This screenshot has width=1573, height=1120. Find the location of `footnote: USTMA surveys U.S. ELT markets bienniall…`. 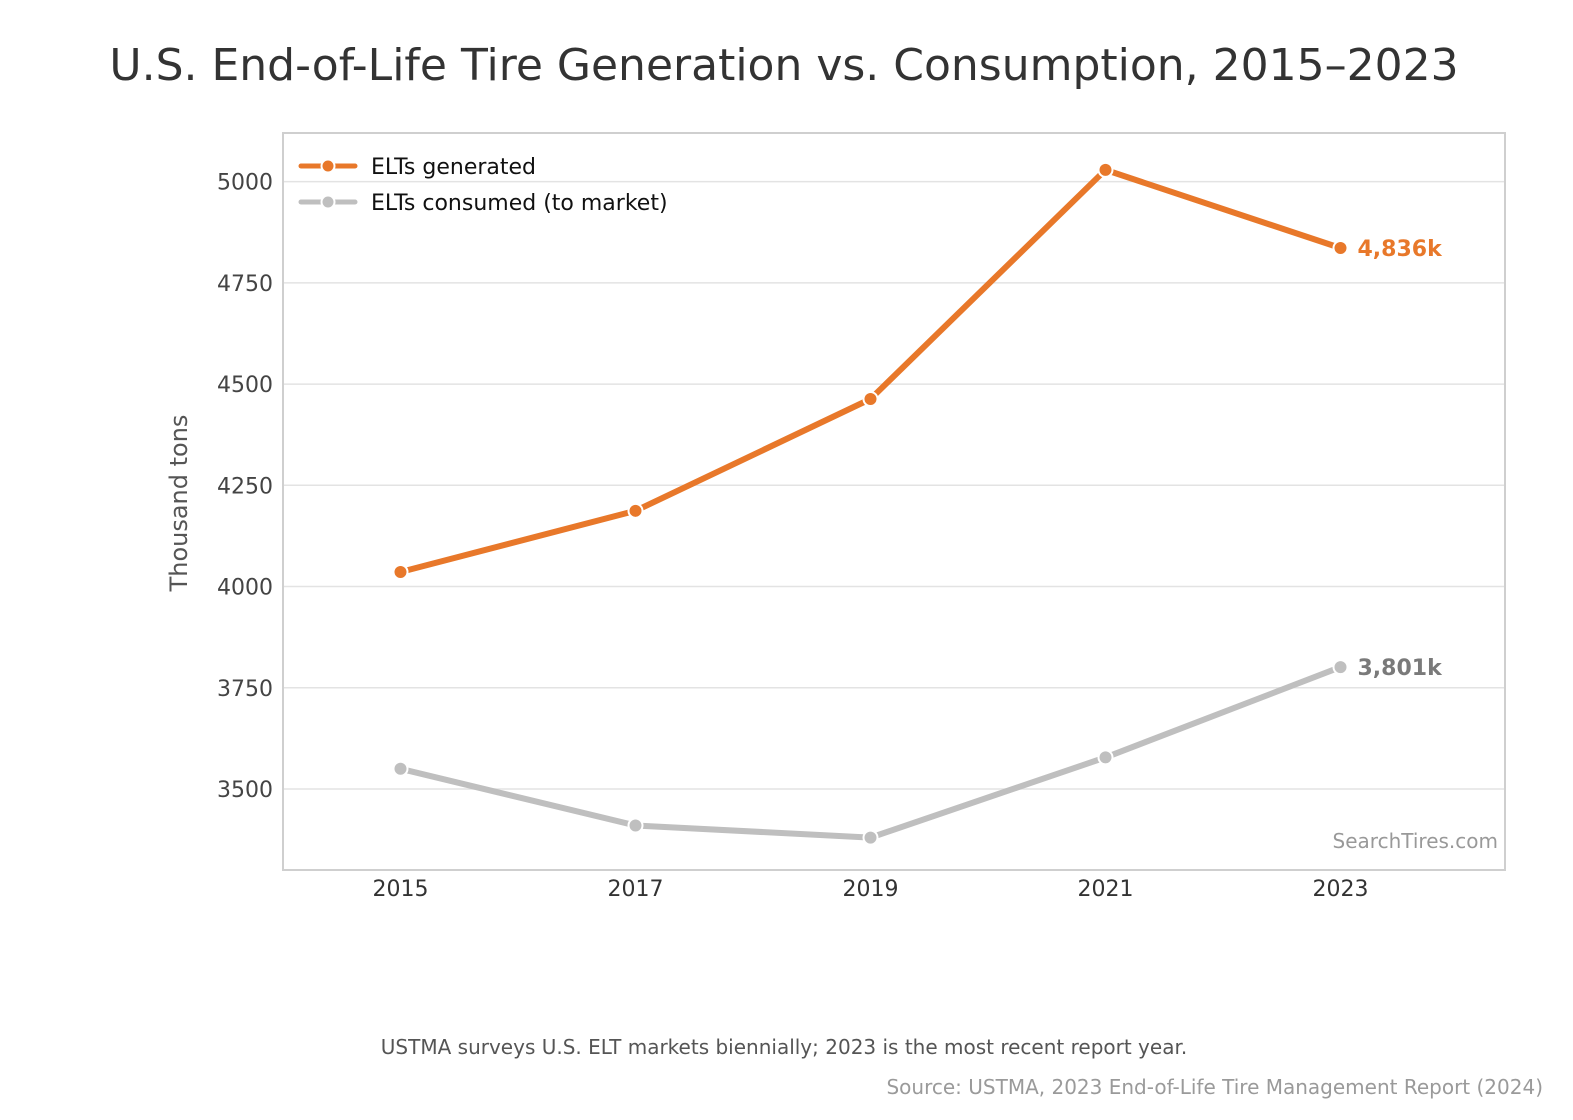

footnote: USTMA surveys U.S. ELT markets bienniall… is located at coordinates (784, 1047).